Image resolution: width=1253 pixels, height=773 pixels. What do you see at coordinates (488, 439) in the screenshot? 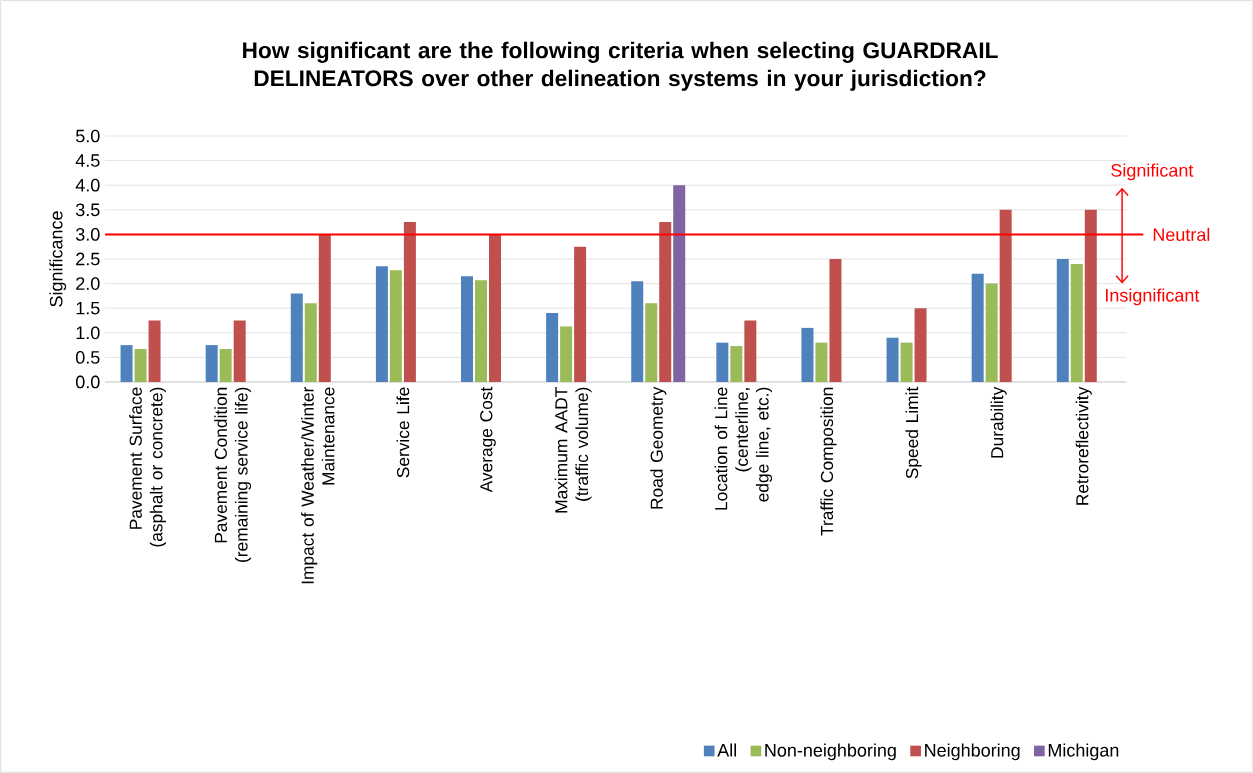
I see `x-tick-label: Average Cost` at bounding box center [488, 439].